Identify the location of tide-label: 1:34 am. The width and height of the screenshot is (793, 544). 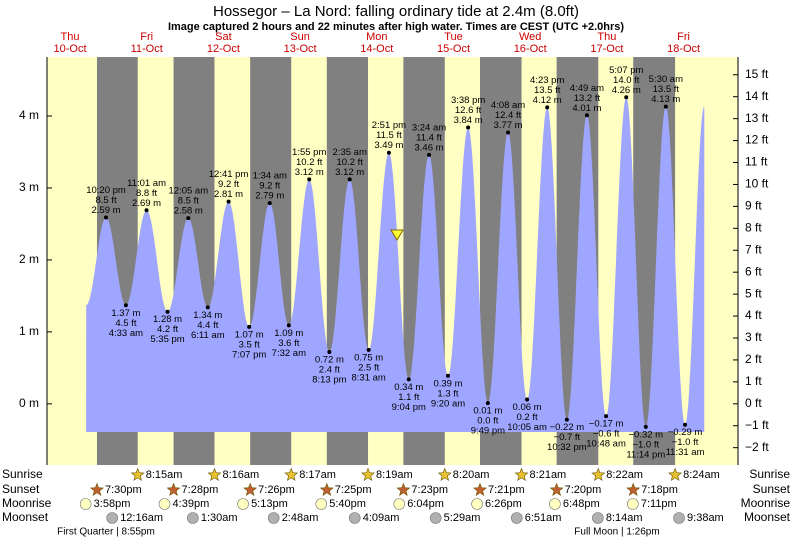
(270, 176).